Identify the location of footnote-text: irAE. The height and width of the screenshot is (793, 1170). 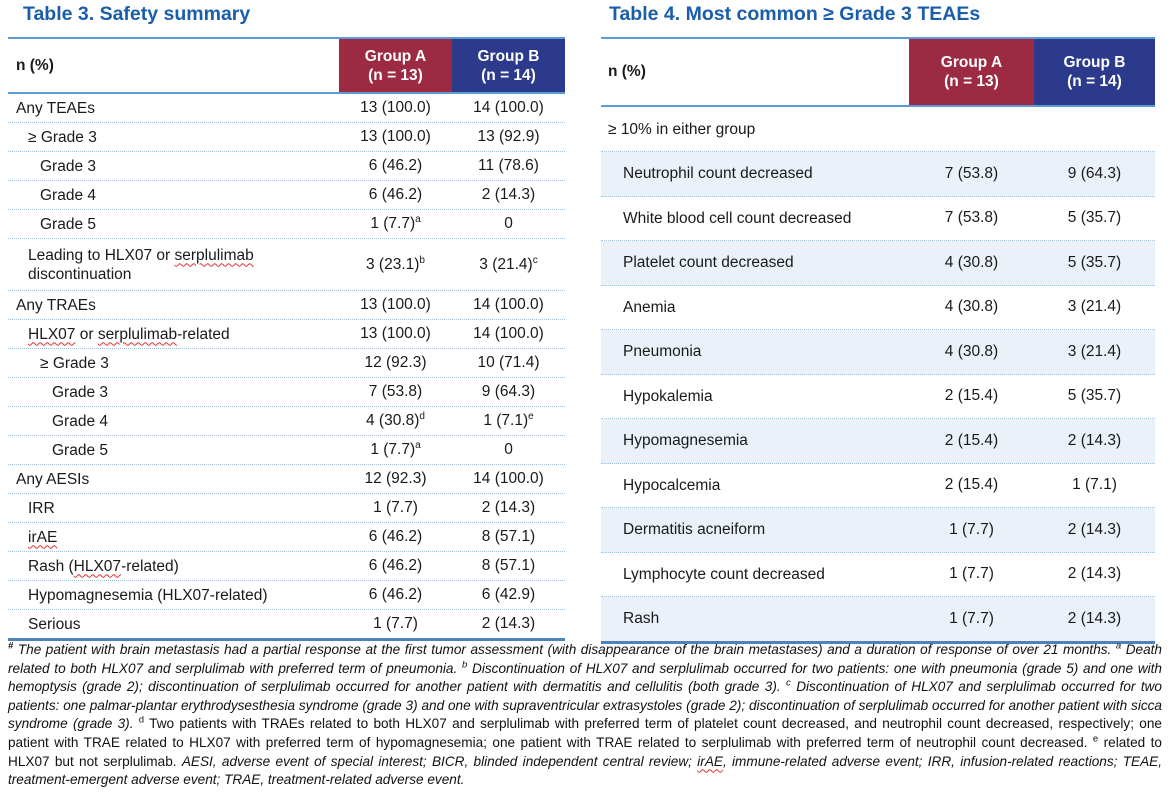
(710, 761).